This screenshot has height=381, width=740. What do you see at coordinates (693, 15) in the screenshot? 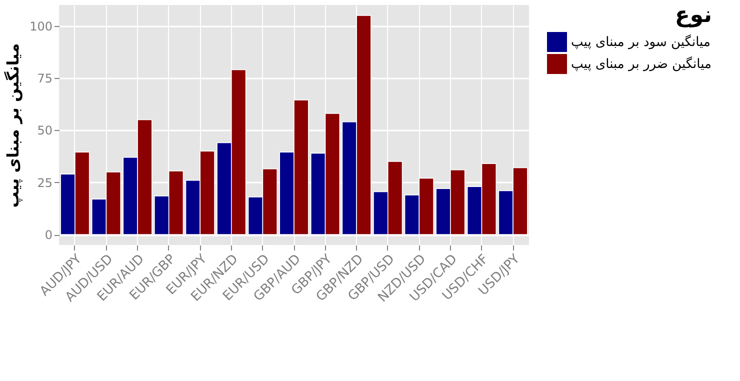
I see `legend-title: نوع` at bounding box center [693, 15].